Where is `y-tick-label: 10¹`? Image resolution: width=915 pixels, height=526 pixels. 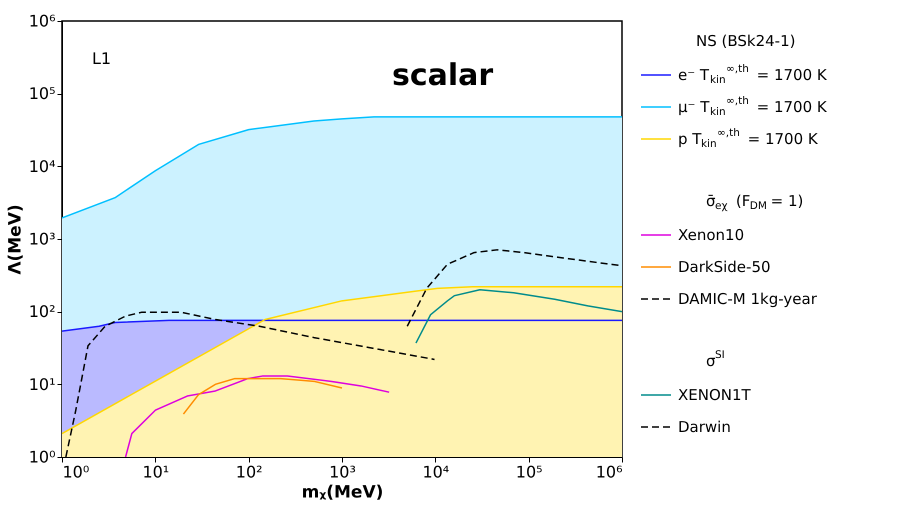 y-tick-label: 10¹ is located at coordinates (42, 384).